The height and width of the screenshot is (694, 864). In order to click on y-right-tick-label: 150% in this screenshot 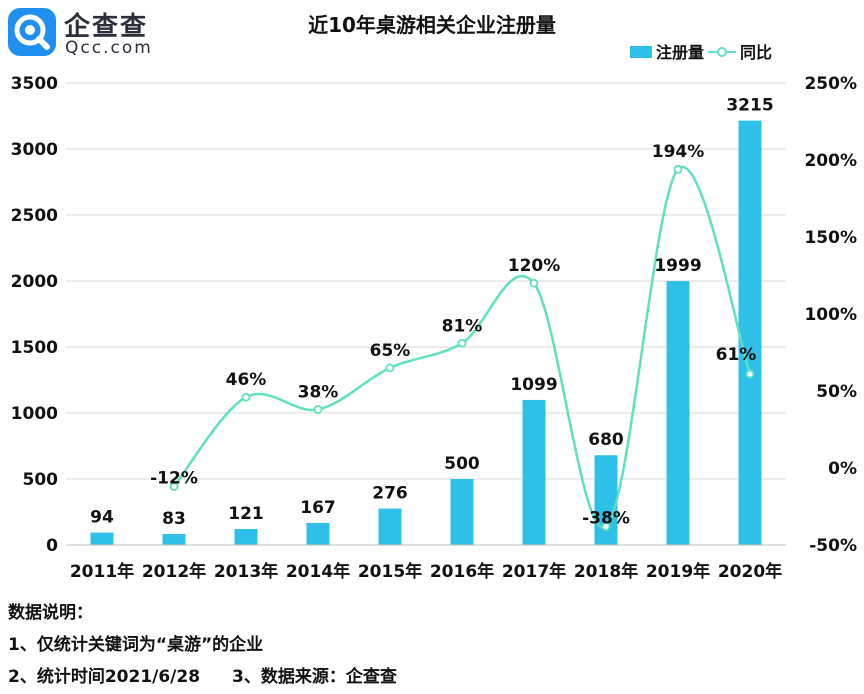, I will do `click(830, 238)`.